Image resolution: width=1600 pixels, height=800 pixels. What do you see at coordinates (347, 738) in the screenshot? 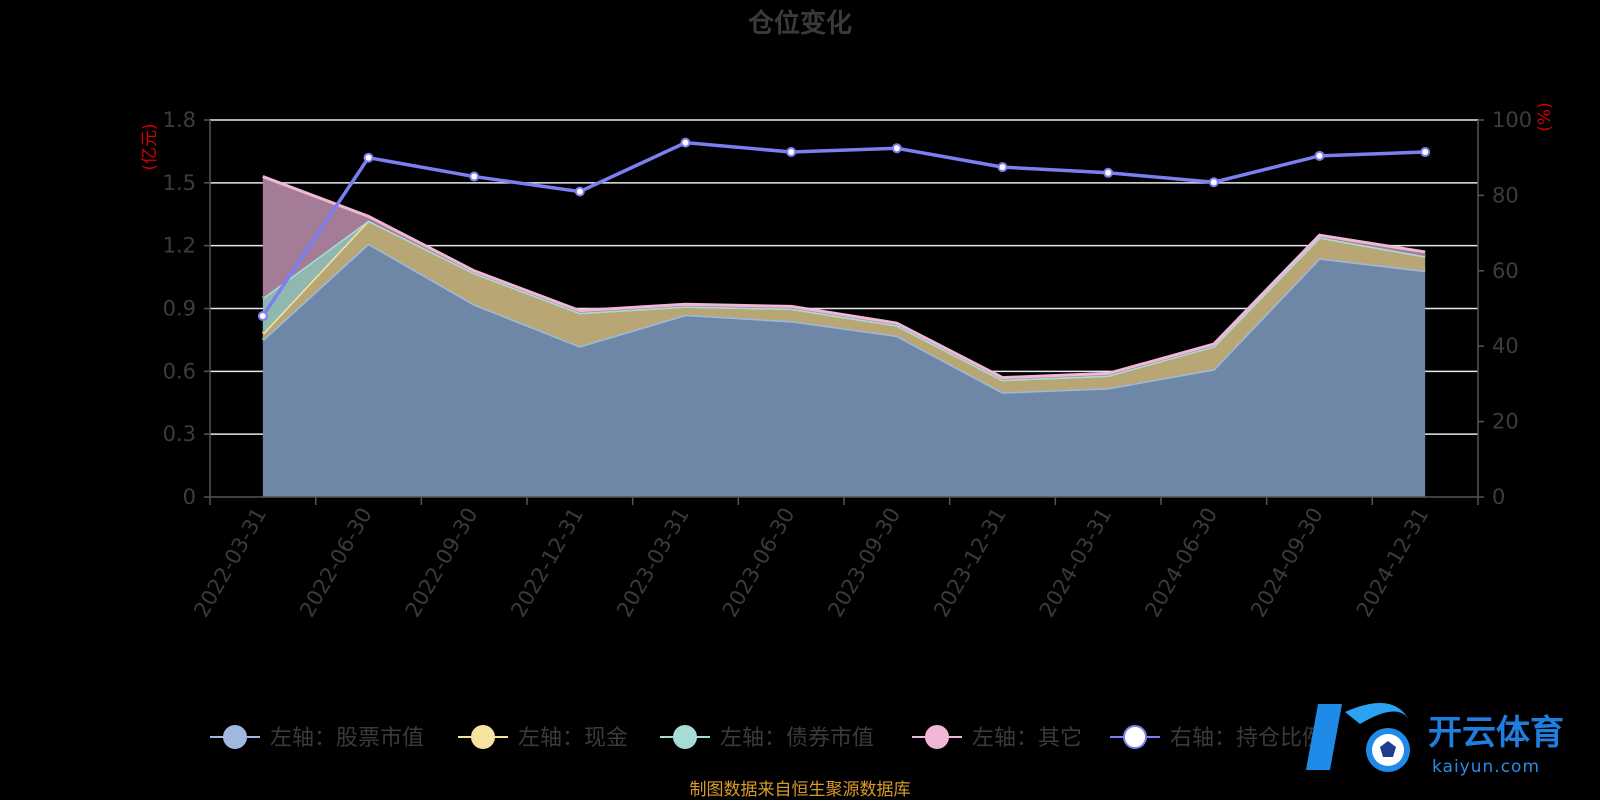
I see `legend-label: 左轴：股票市值` at bounding box center [347, 738].